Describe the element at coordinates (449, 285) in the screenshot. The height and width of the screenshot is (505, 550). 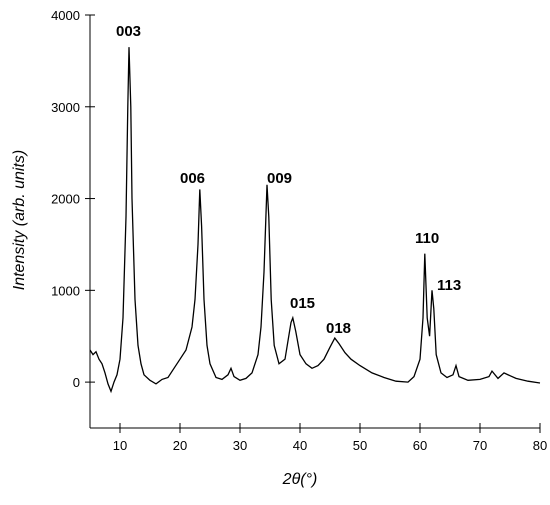
I see `peak-label: 113` at that location.